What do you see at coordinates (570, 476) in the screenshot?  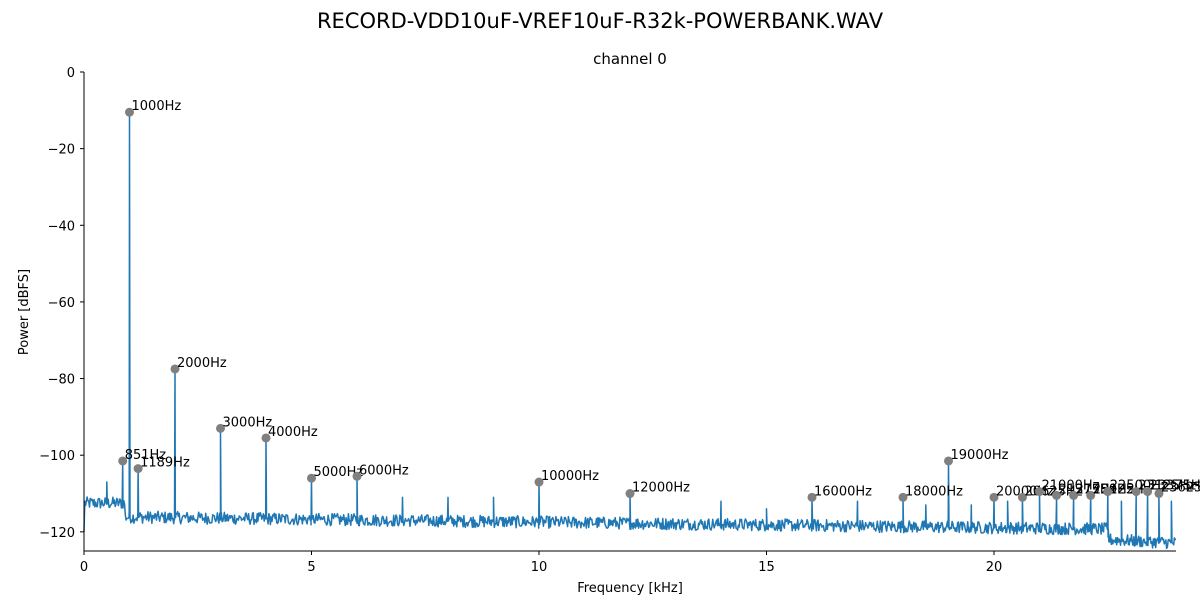 I see `peak-label: 10000Hz` at bounding box center [570, 476].